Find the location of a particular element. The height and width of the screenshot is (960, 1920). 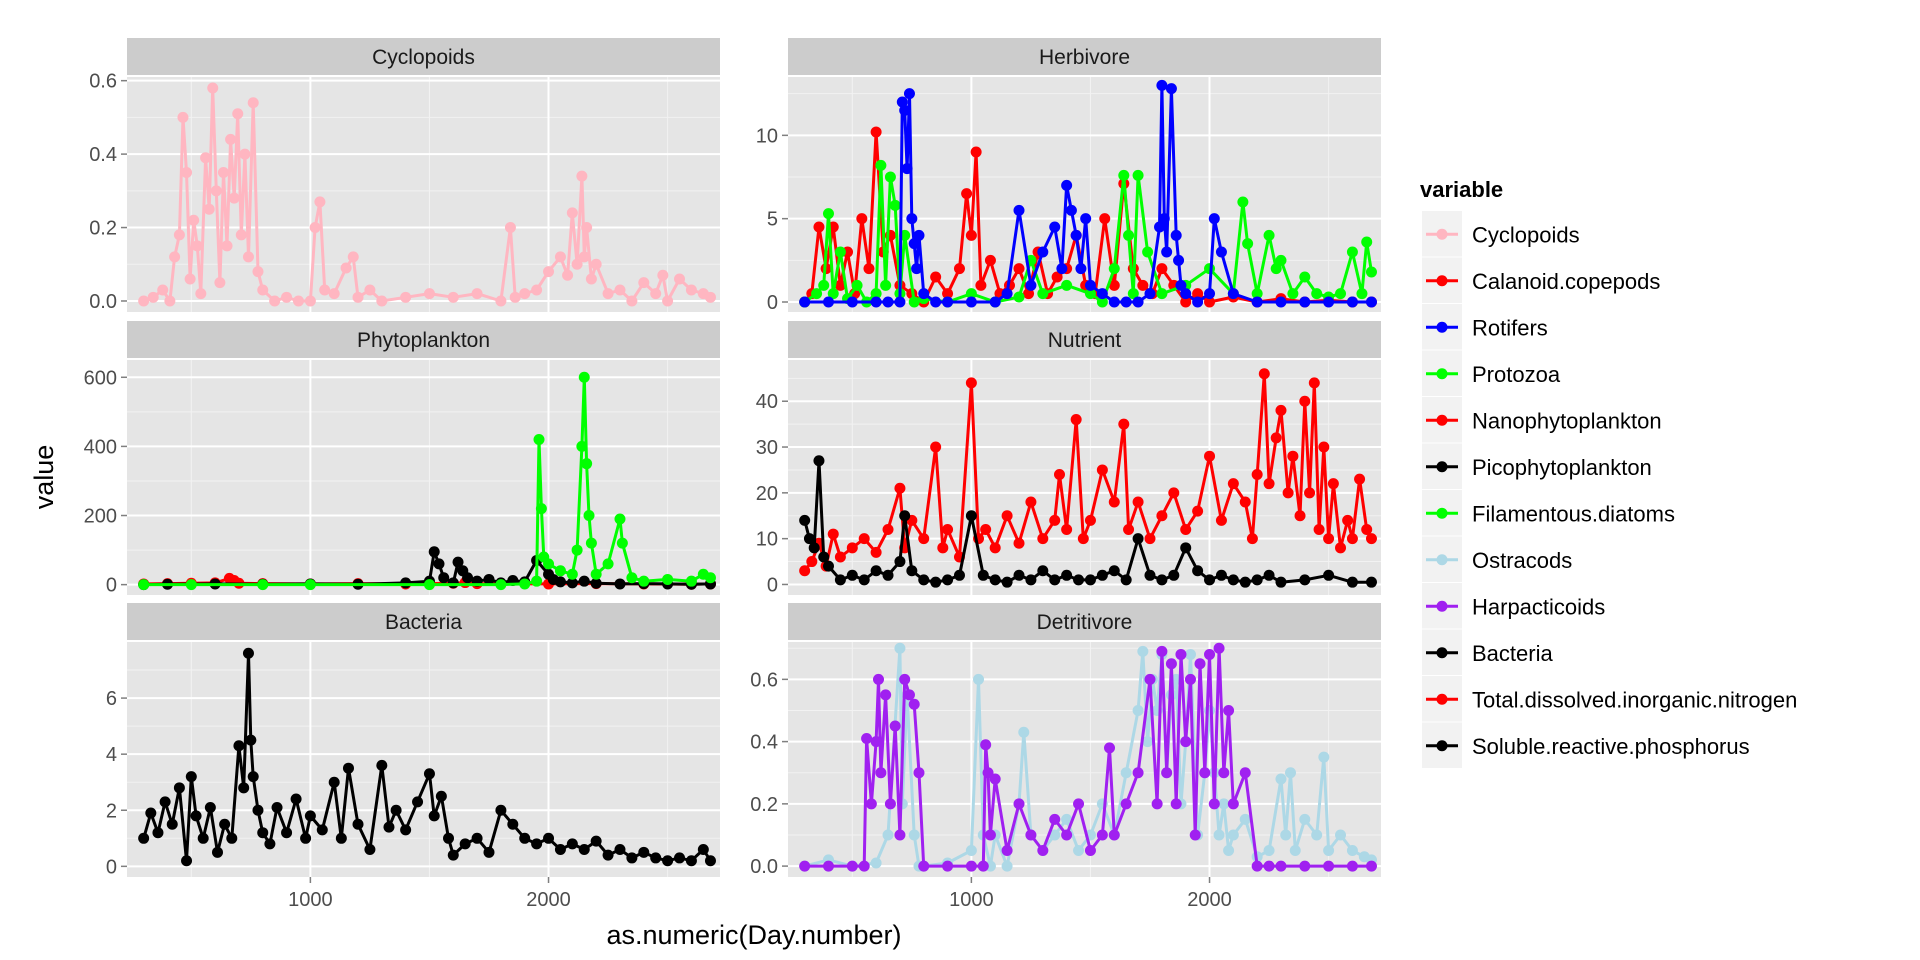

y-tick-label: 600 is located at coordinates (100, 378).